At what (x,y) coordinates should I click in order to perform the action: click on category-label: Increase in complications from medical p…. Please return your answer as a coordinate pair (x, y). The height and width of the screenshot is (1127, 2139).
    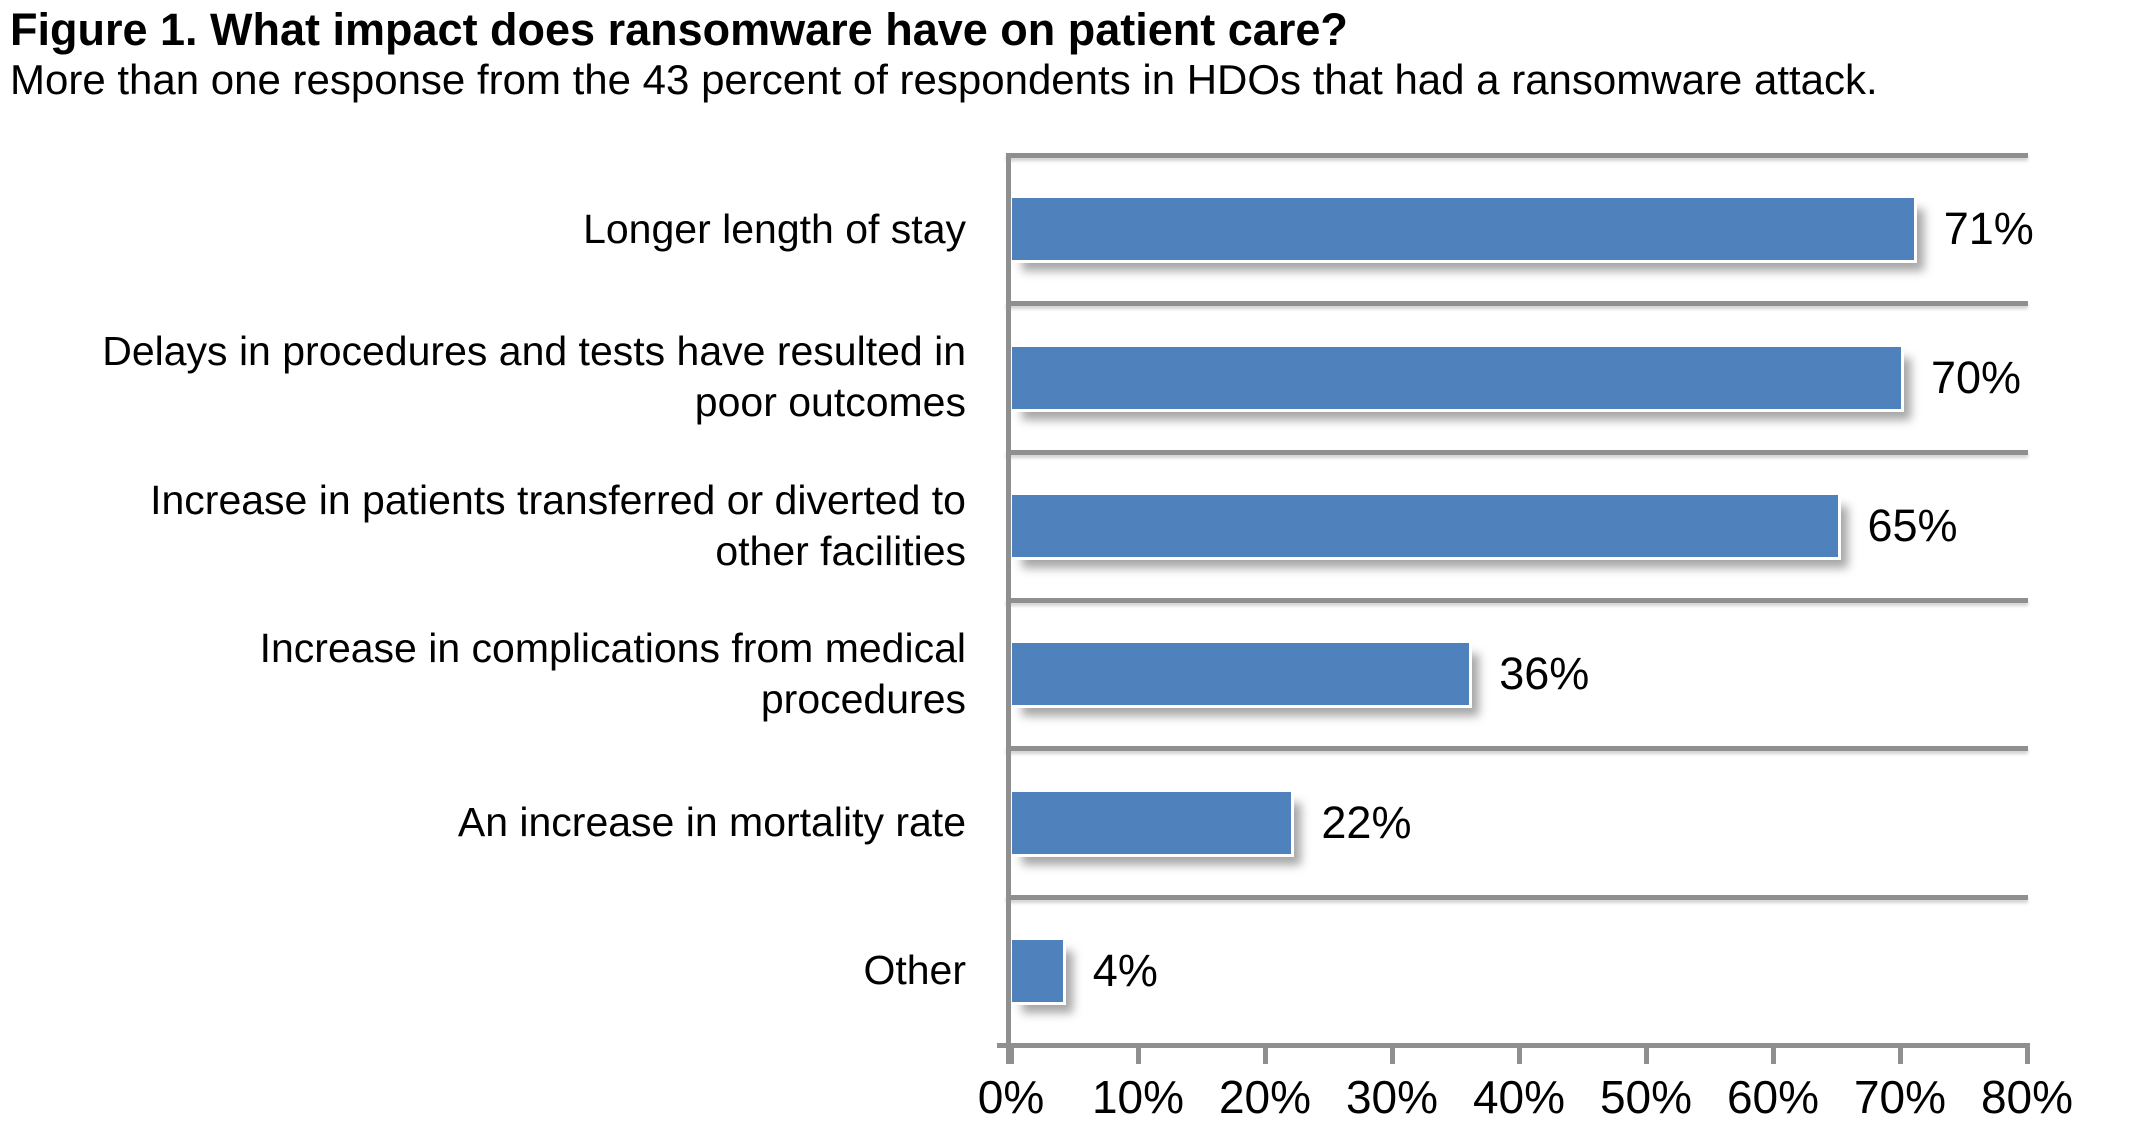
    Looking at the image, I should click on (612, 674).